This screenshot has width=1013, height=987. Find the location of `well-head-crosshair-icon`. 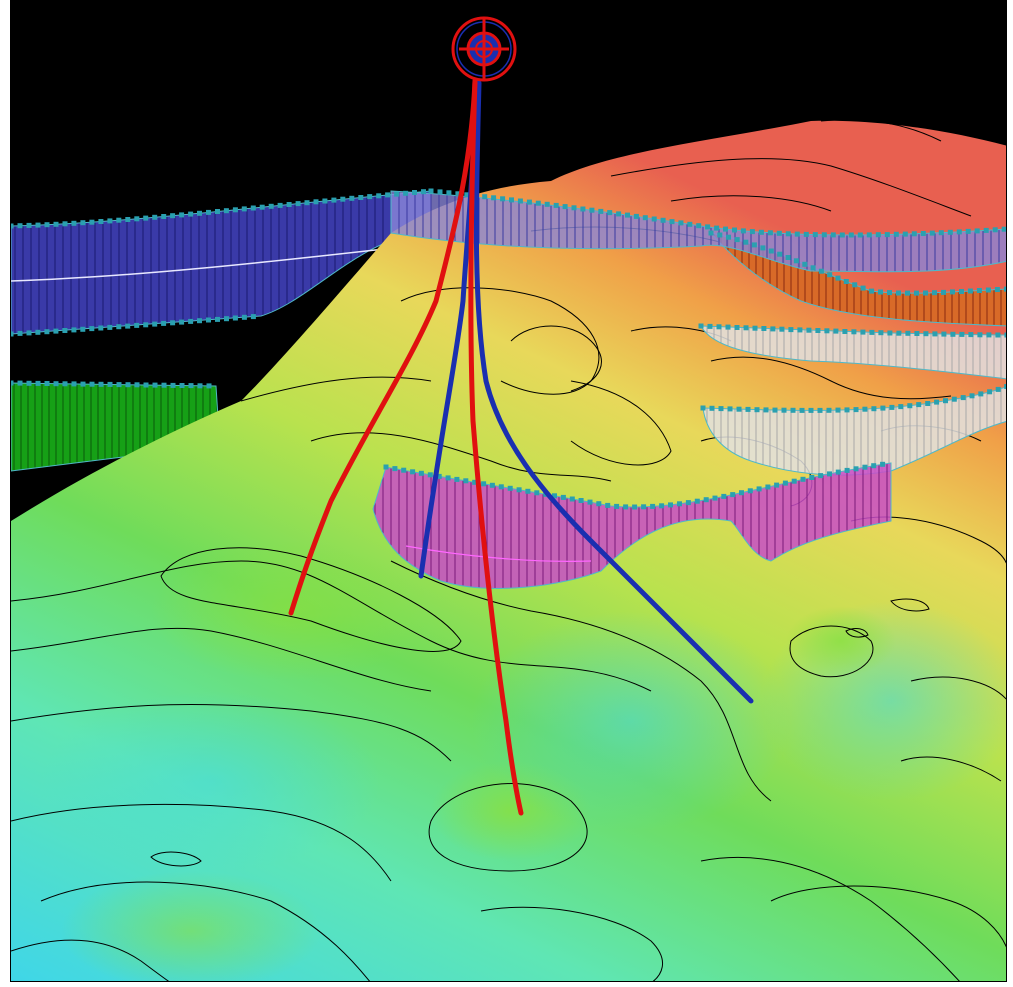

well-head-crosshair-icon is located at coordinates (484, 49).